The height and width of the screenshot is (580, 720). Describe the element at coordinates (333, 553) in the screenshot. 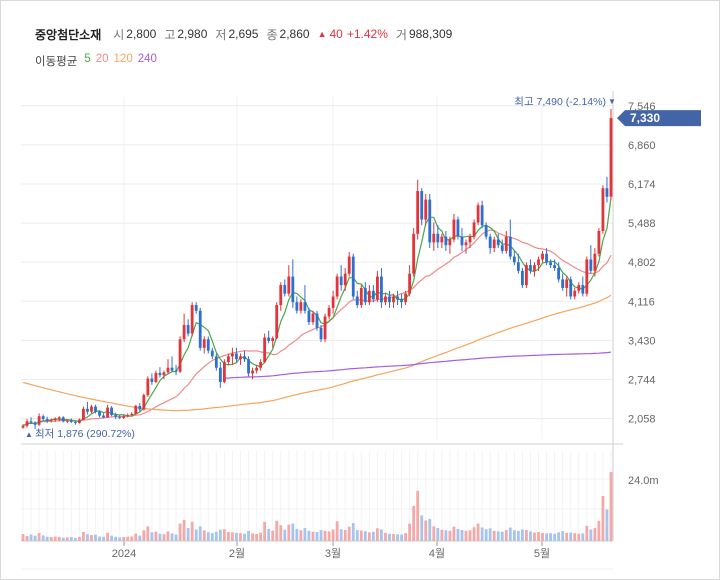

I see `x-tick-label: 3월` at that location.